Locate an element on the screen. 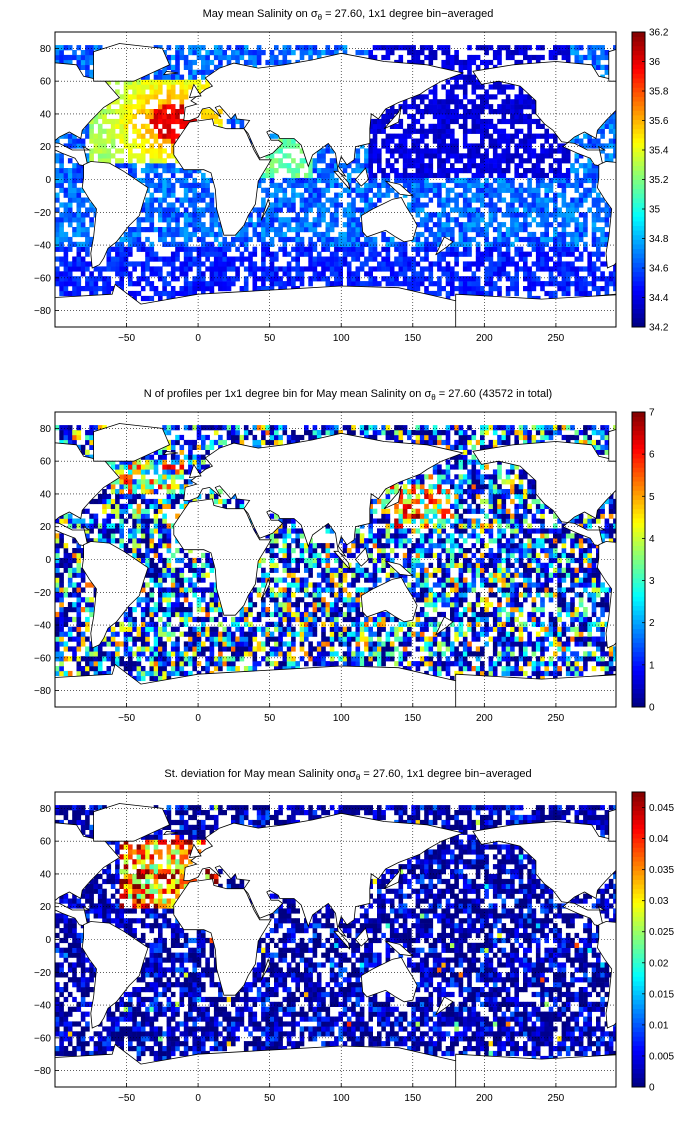 The height and width of the screenshot is (1140, 696). colorbar-segment is located at coordinates (638, 67).